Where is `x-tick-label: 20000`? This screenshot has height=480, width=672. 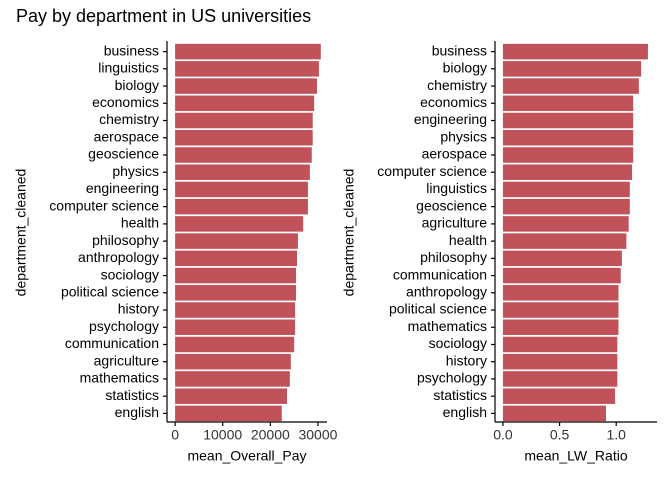 x-tick-label: 20000 is located at coordinates (270, 435).